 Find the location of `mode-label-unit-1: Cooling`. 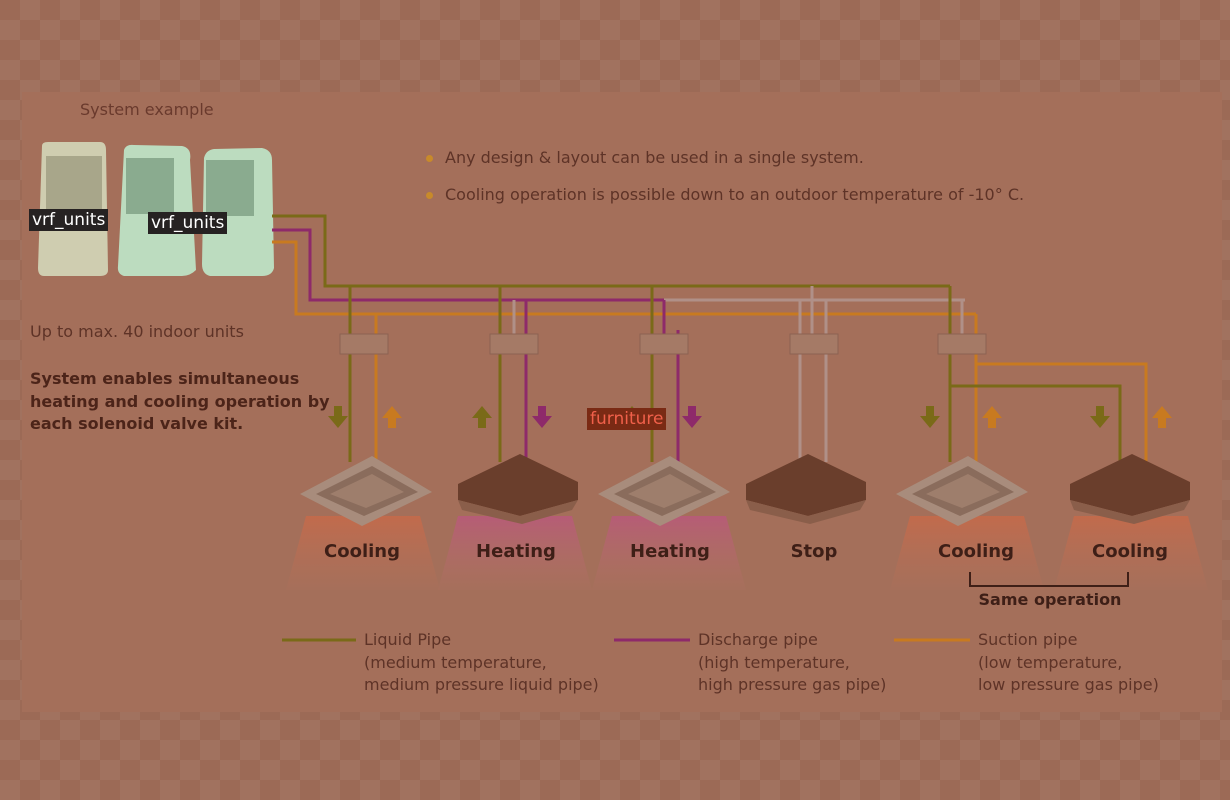

mode-label-unit-1: Cooling is located at coordinates (362, 551).